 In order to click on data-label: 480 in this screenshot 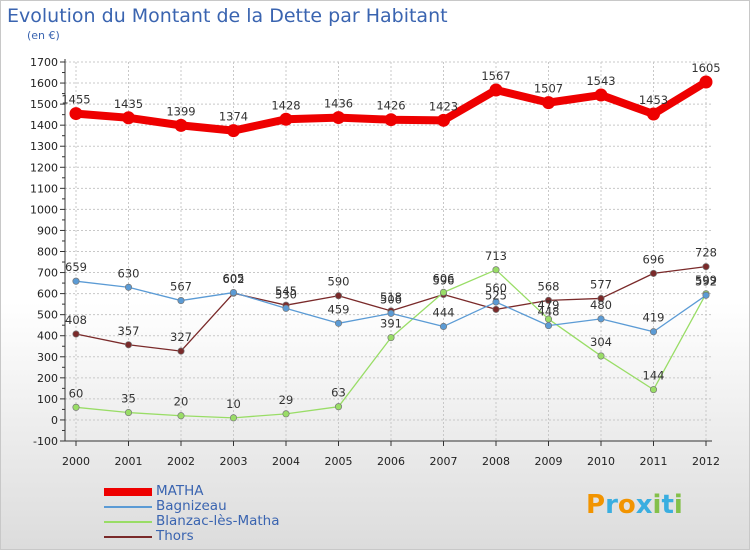, I will do `click(601, 305)`.